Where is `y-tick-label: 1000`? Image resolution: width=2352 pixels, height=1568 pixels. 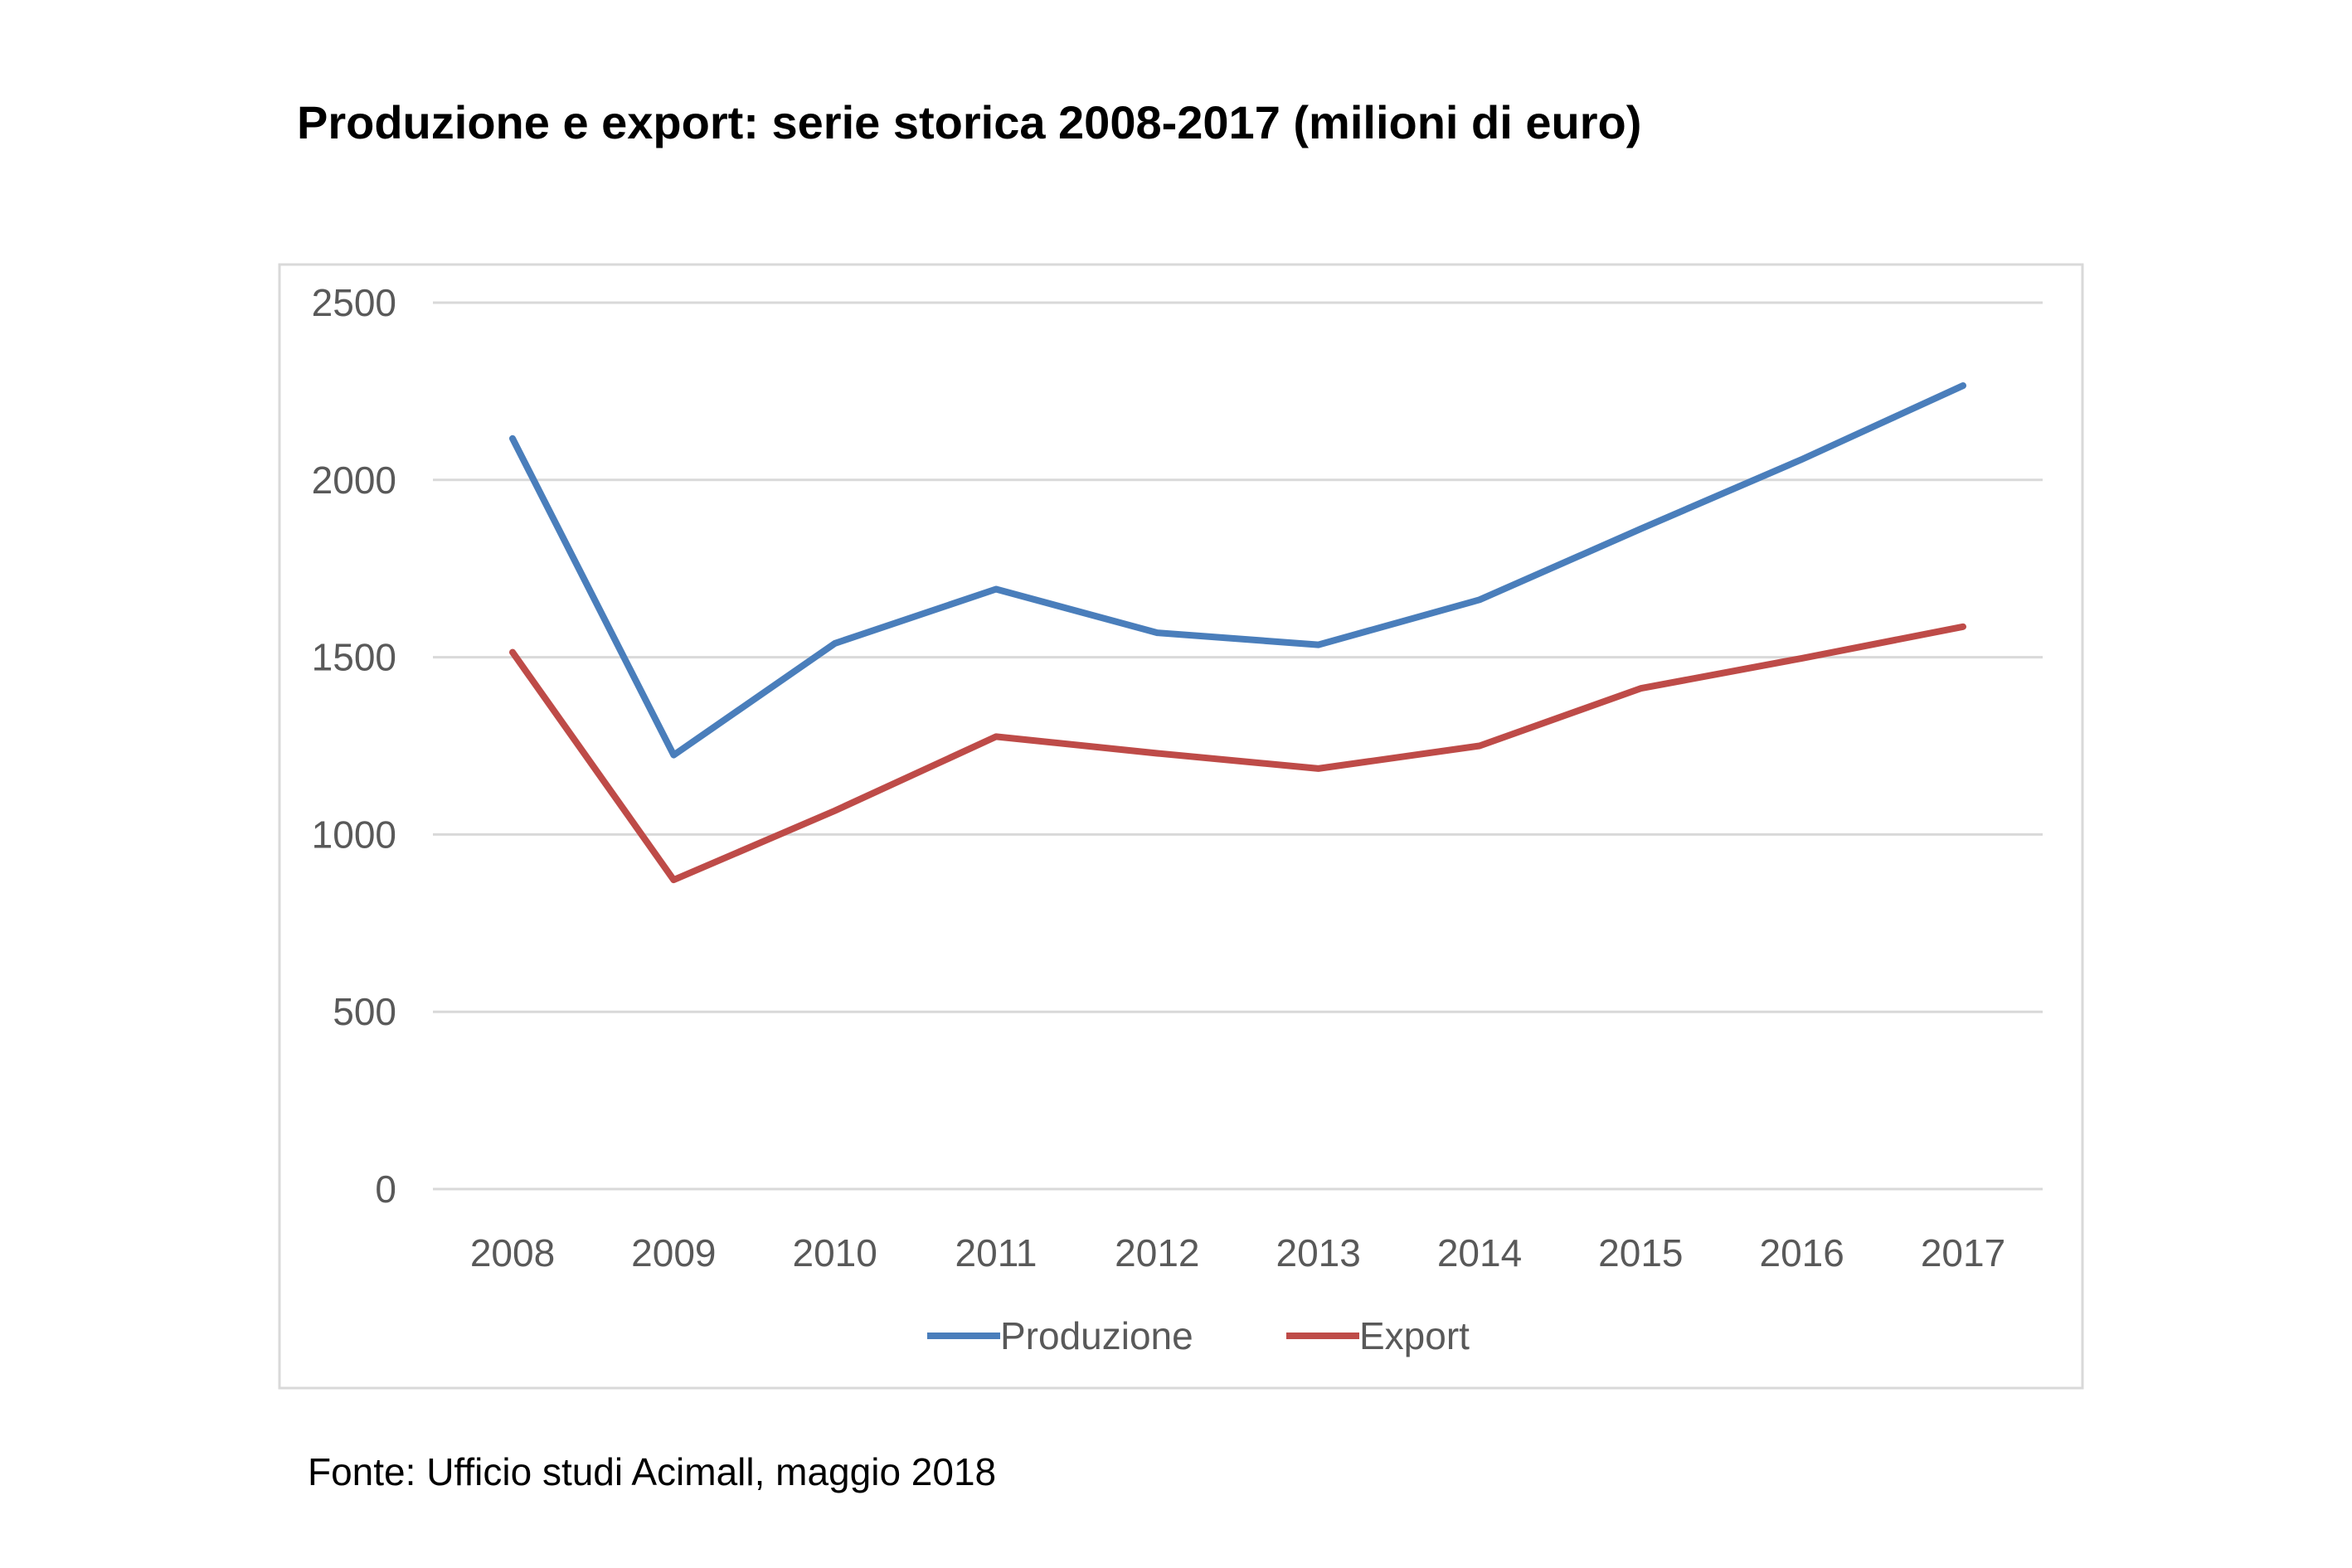 y-tick-label: 1000 is located at coordinates (354, 834).